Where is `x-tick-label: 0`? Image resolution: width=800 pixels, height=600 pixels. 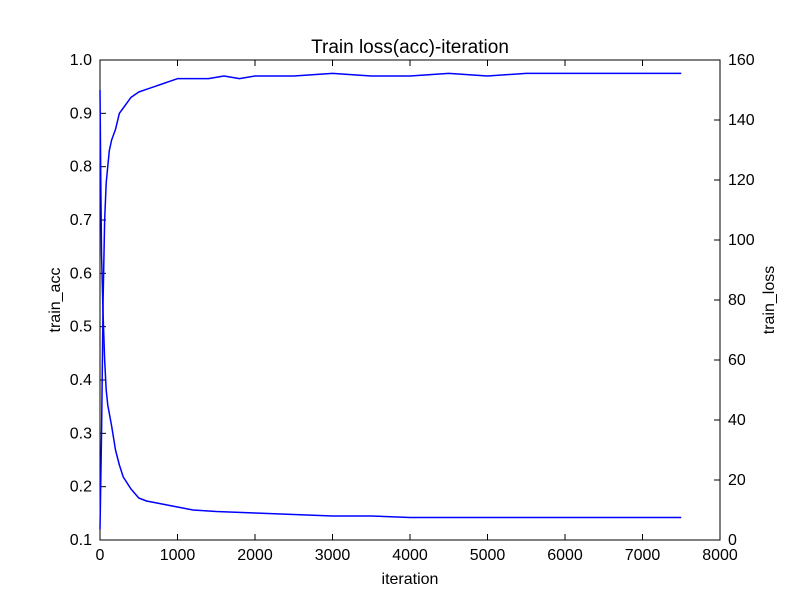
x-tick-label: 0 is located at coordinates (100, 555).